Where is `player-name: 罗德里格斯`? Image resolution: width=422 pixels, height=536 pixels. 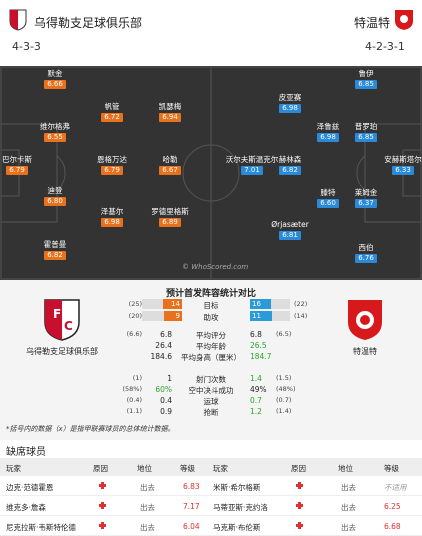 player-name: 罗德里格斯 is located at coordinates (170, 211).